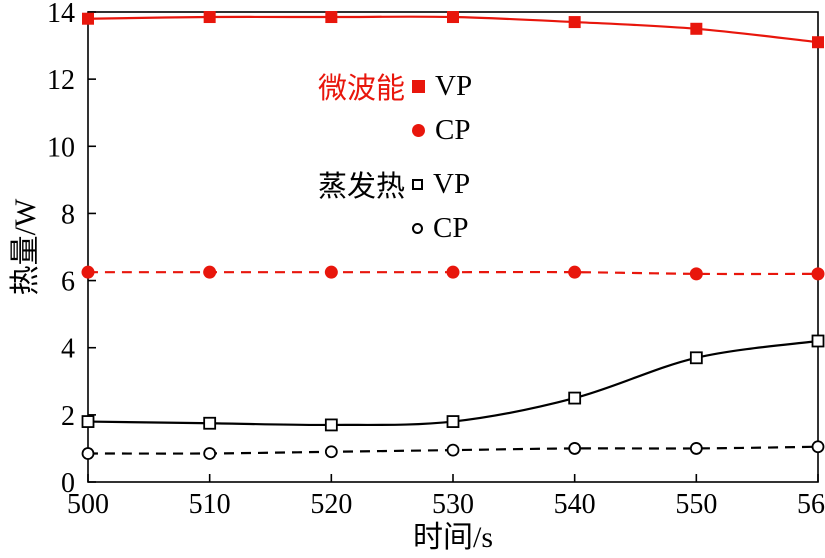  I want to click on y-tick-label: 4, so click(68, 349).